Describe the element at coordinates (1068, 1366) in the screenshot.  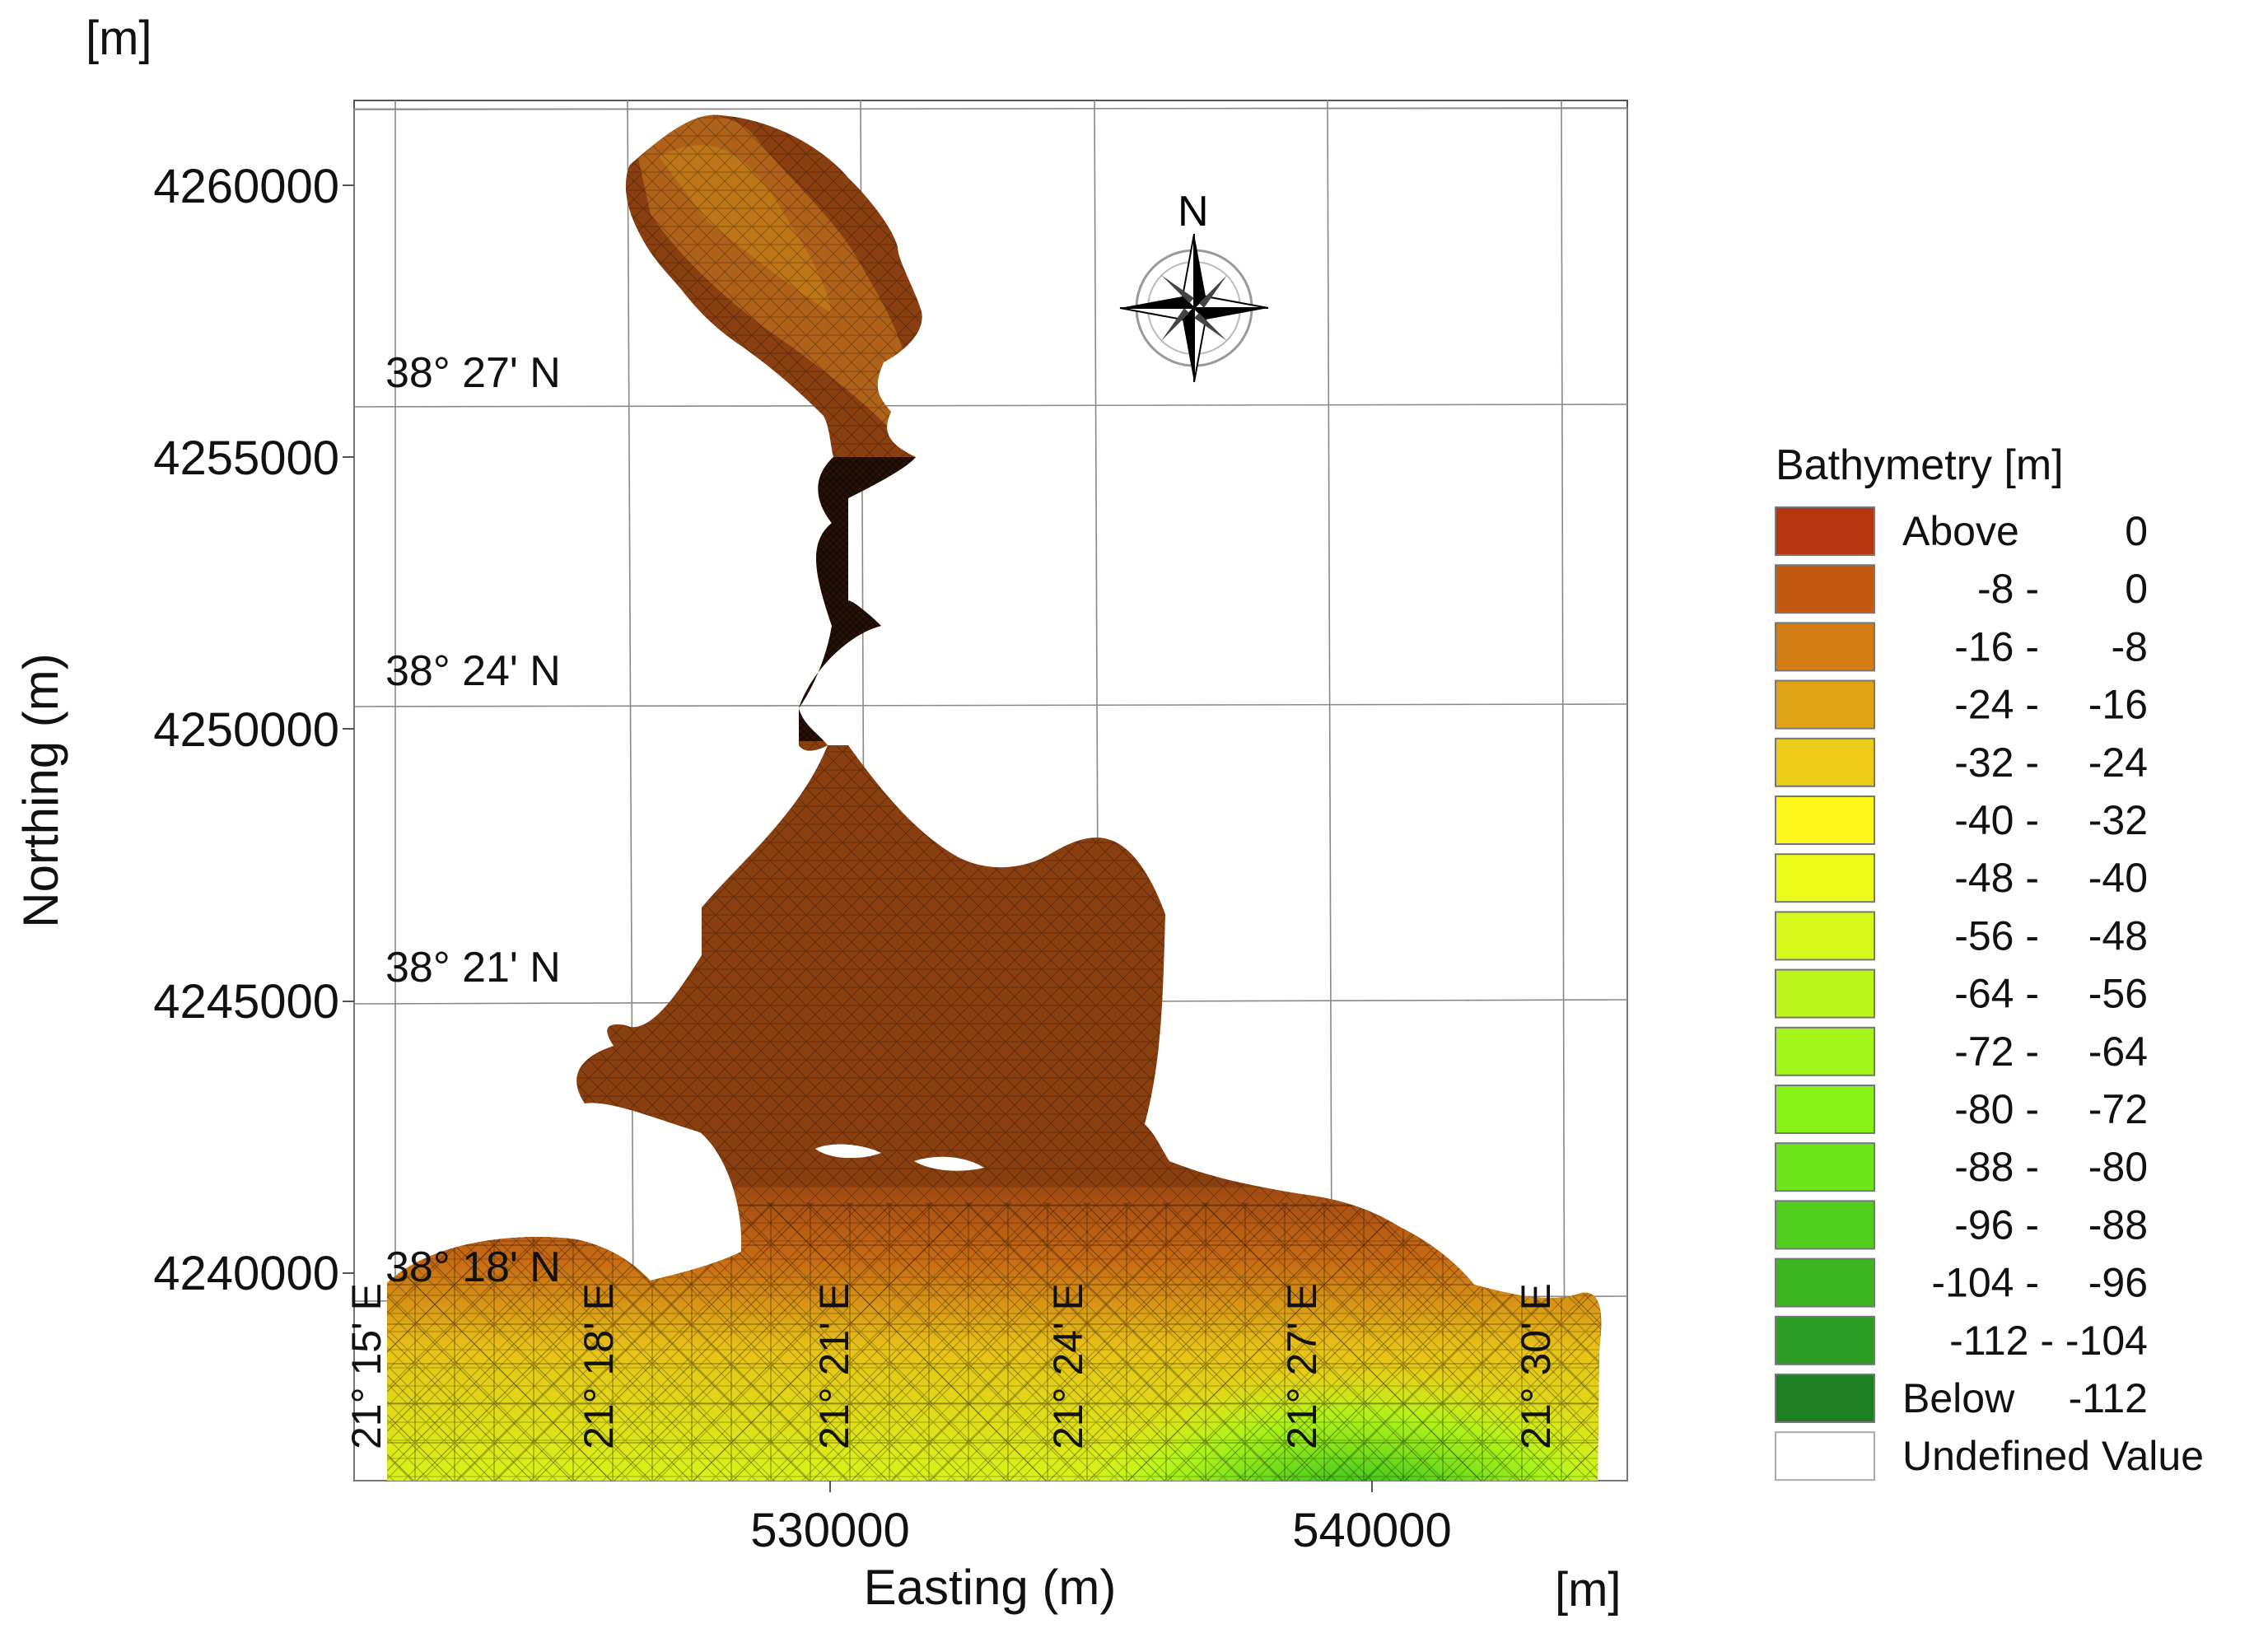
I see `lon-label: 21° 24' E` at that location.